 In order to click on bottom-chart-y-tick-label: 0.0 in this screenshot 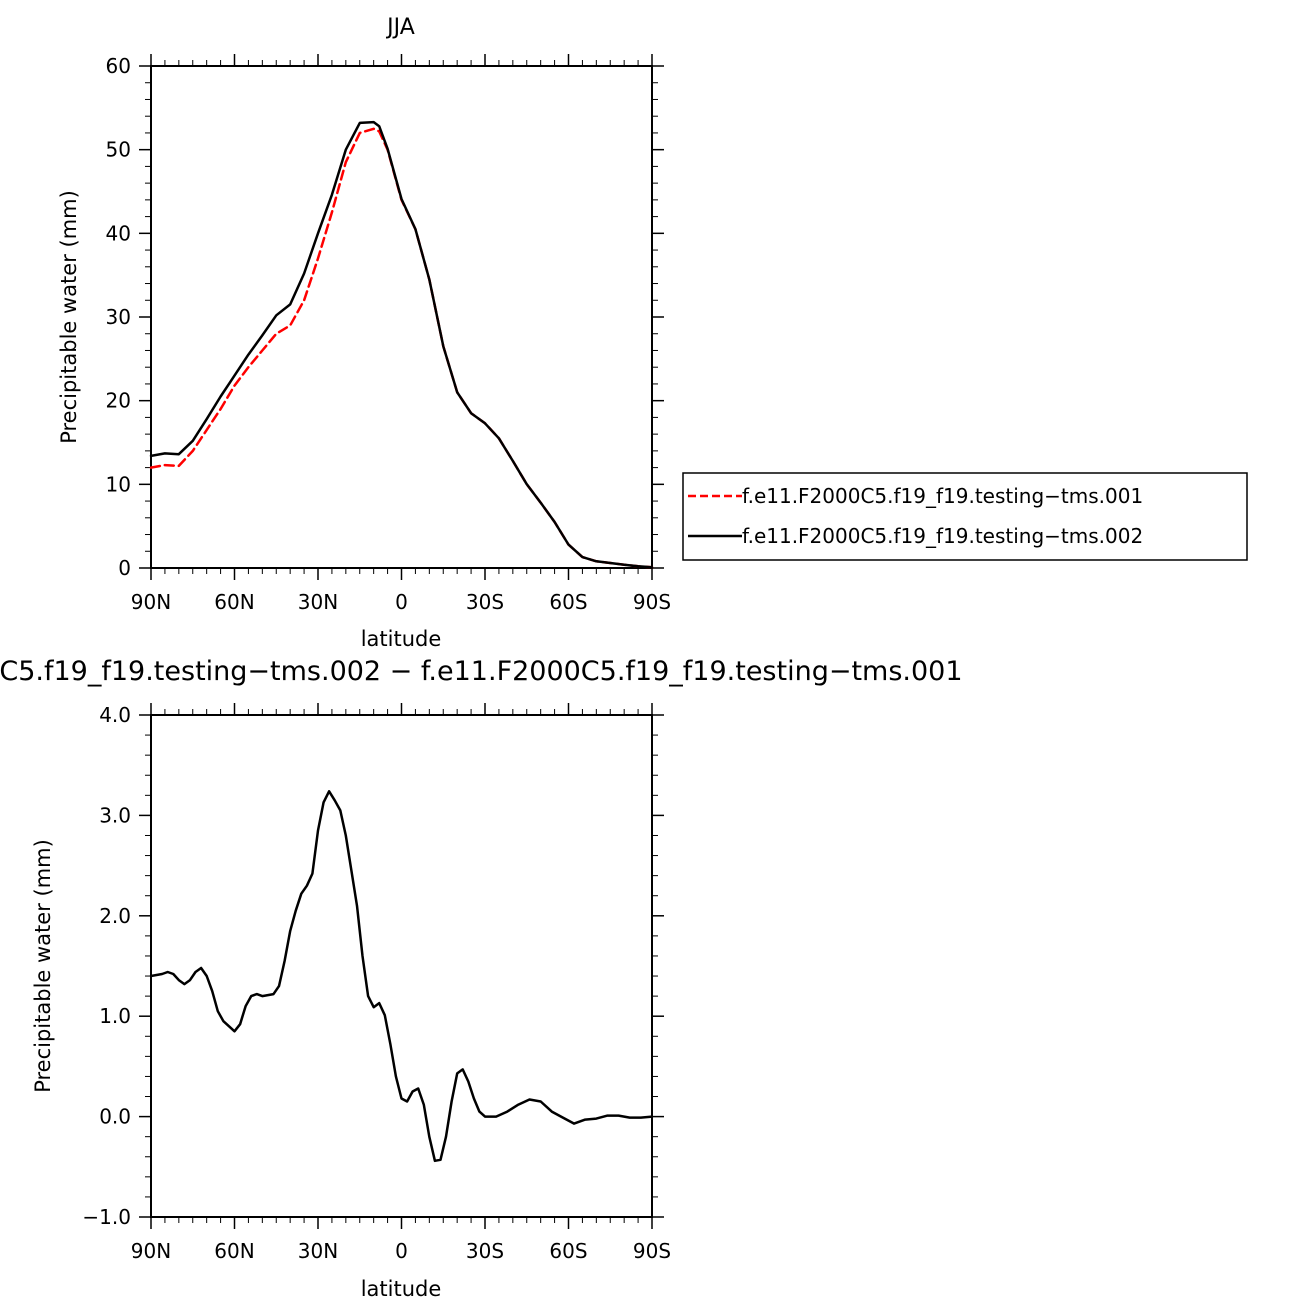, I will do `click(115, 1117)`.